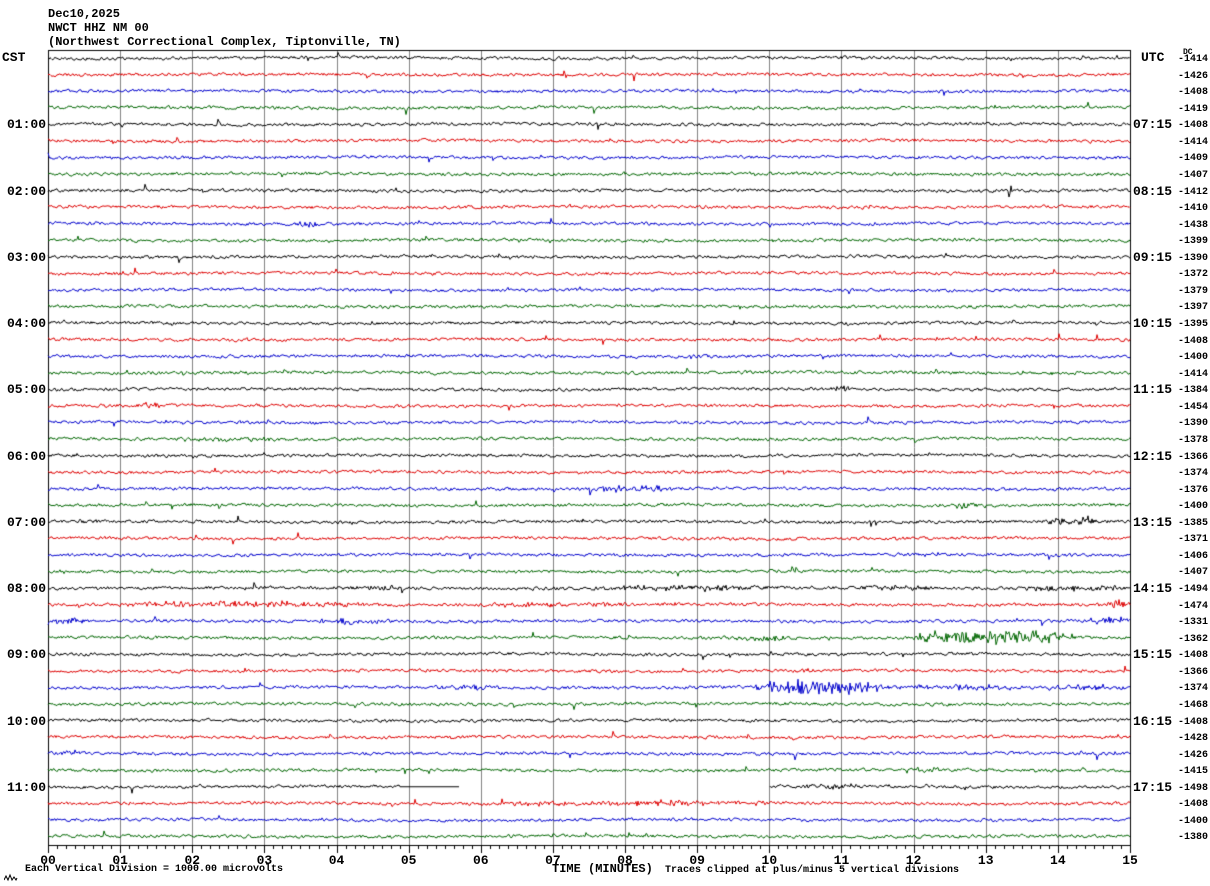 This screenshot has width=1210, height=886. What do you see at coordinates (1153, 191) in the screenshot?
I see `utc-hour-label: 08:15` at bounding box center [1153, 191].